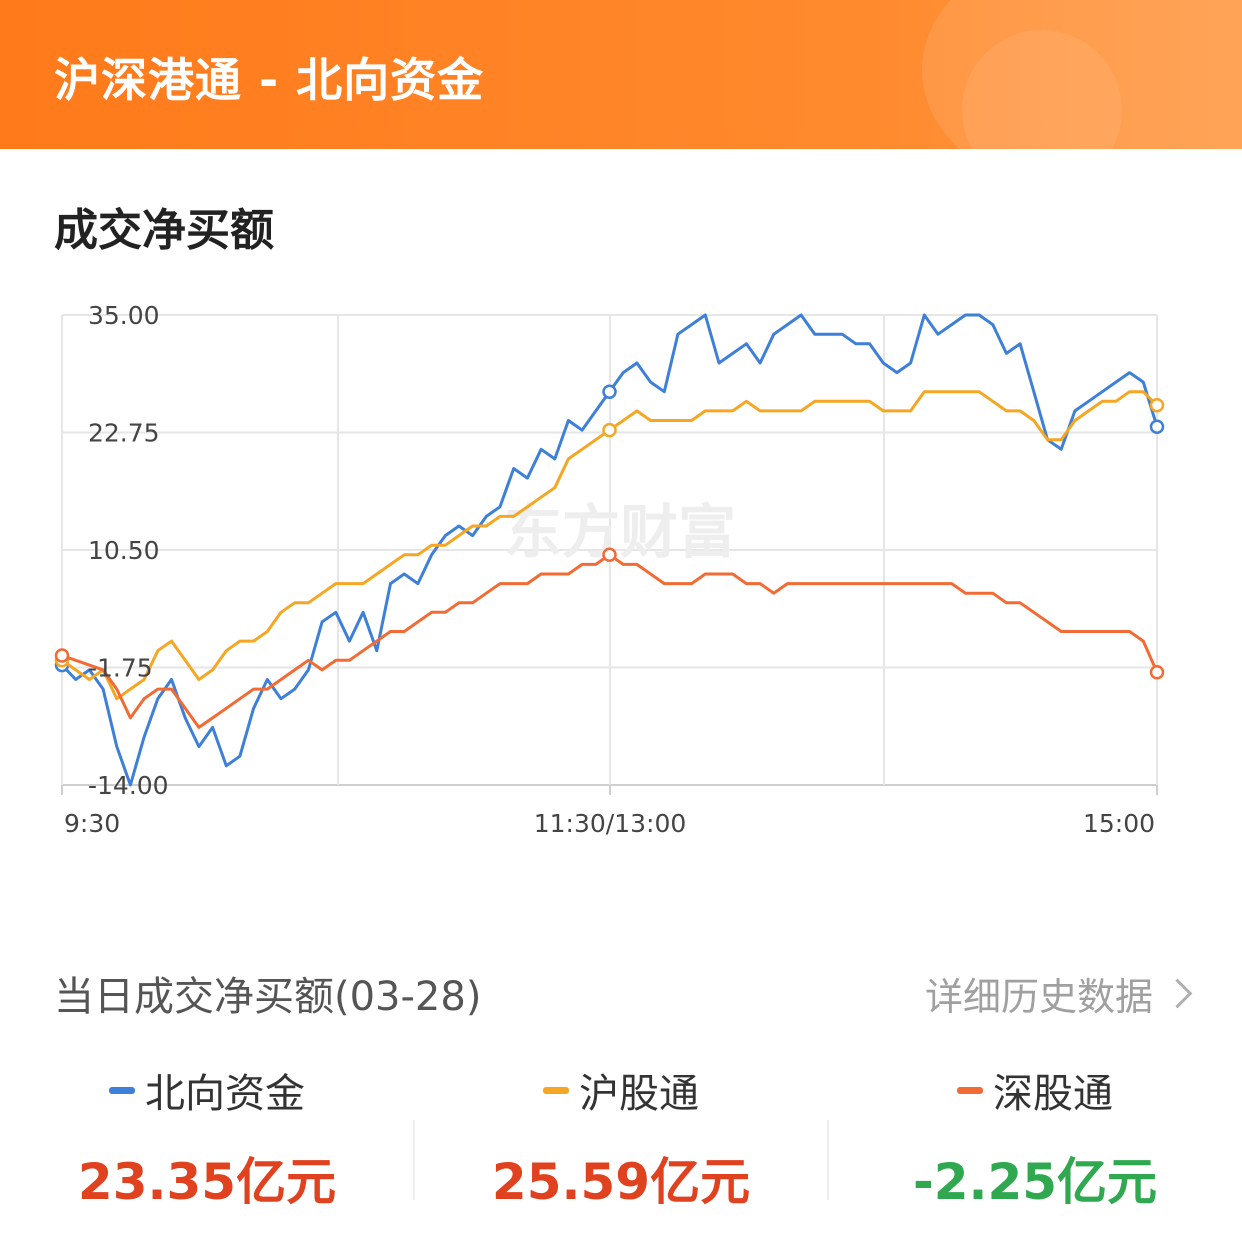 This screenshot has height=1256, width=1242. What do you see at coordinates (1035, 1182) in the screenshot?
I see `summary-value: -2.25亿元` at bounding box center [1035, 1182].